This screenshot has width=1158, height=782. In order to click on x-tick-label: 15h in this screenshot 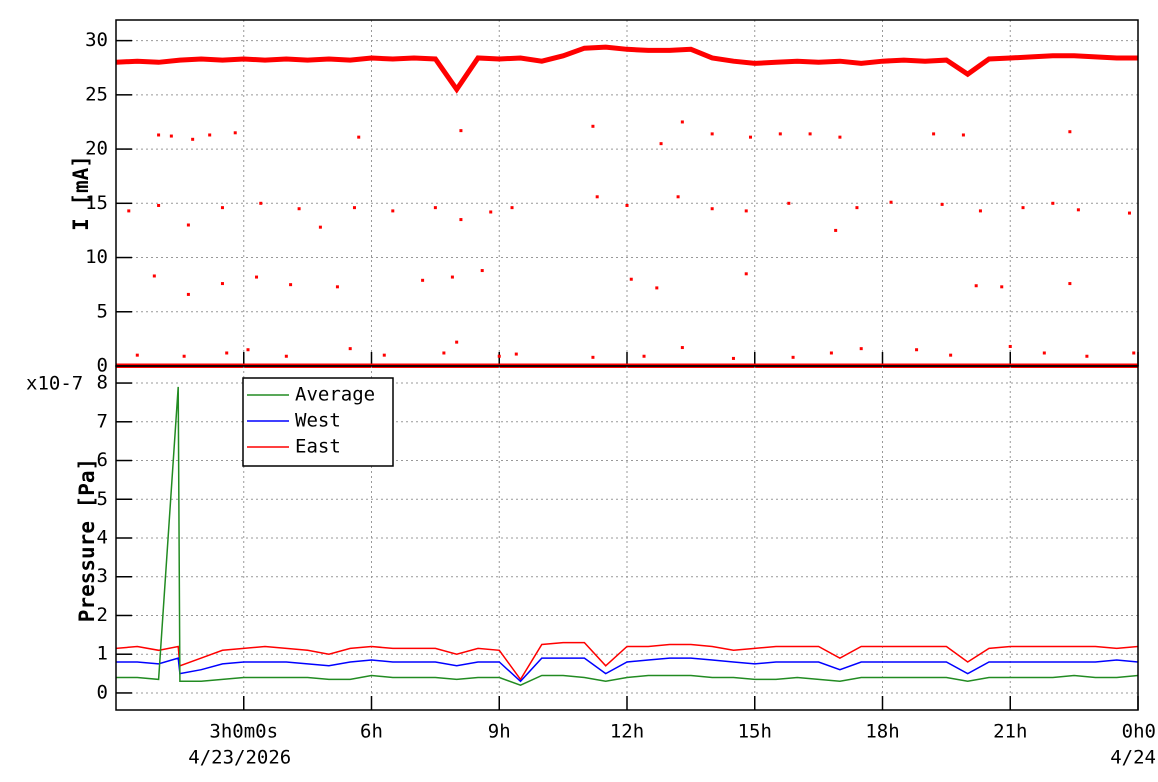, I will do `click(755, 732)`.